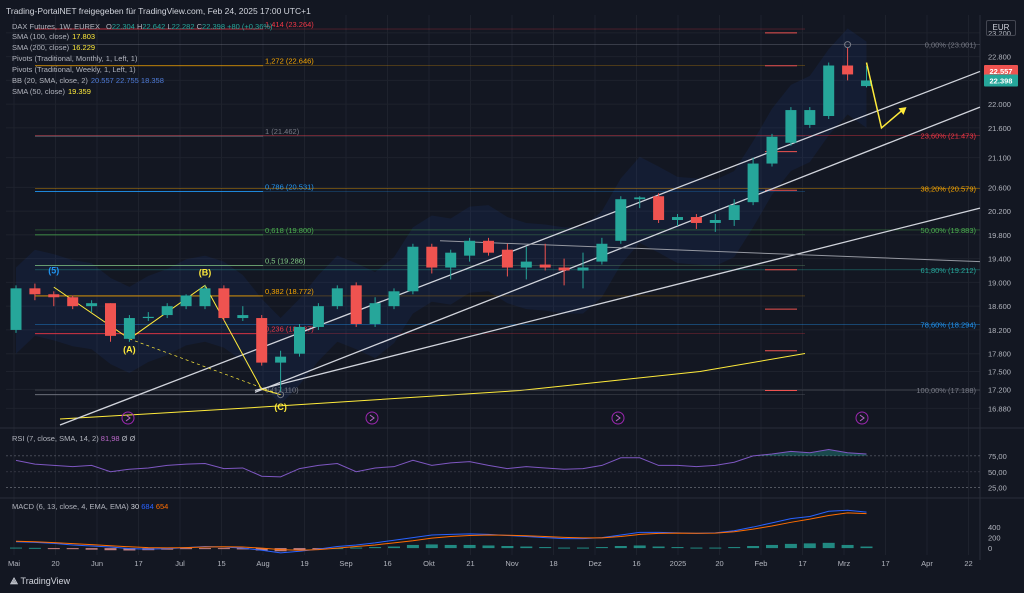 The width and height of the screenshot is (1024, 593). I want to click on currency-button: EUR, so click(1001, 28).